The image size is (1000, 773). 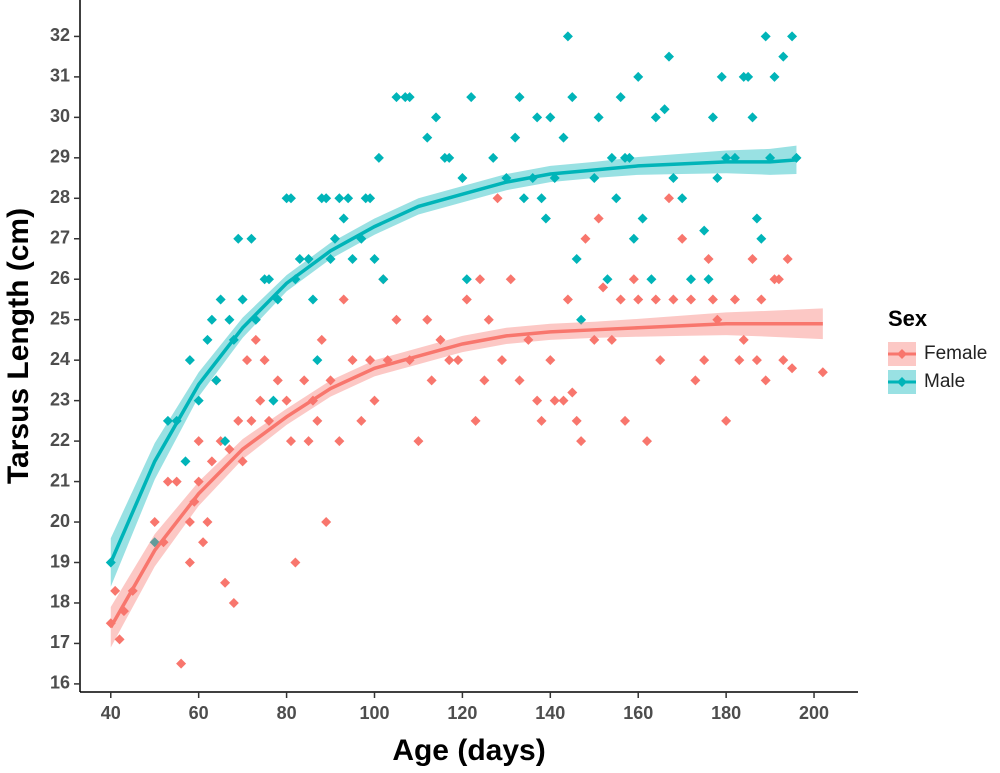 What do you see at coordinates (60, 642) in the screenshot?
I see `y-tick-label: 17` at bounding box center [60, 642].